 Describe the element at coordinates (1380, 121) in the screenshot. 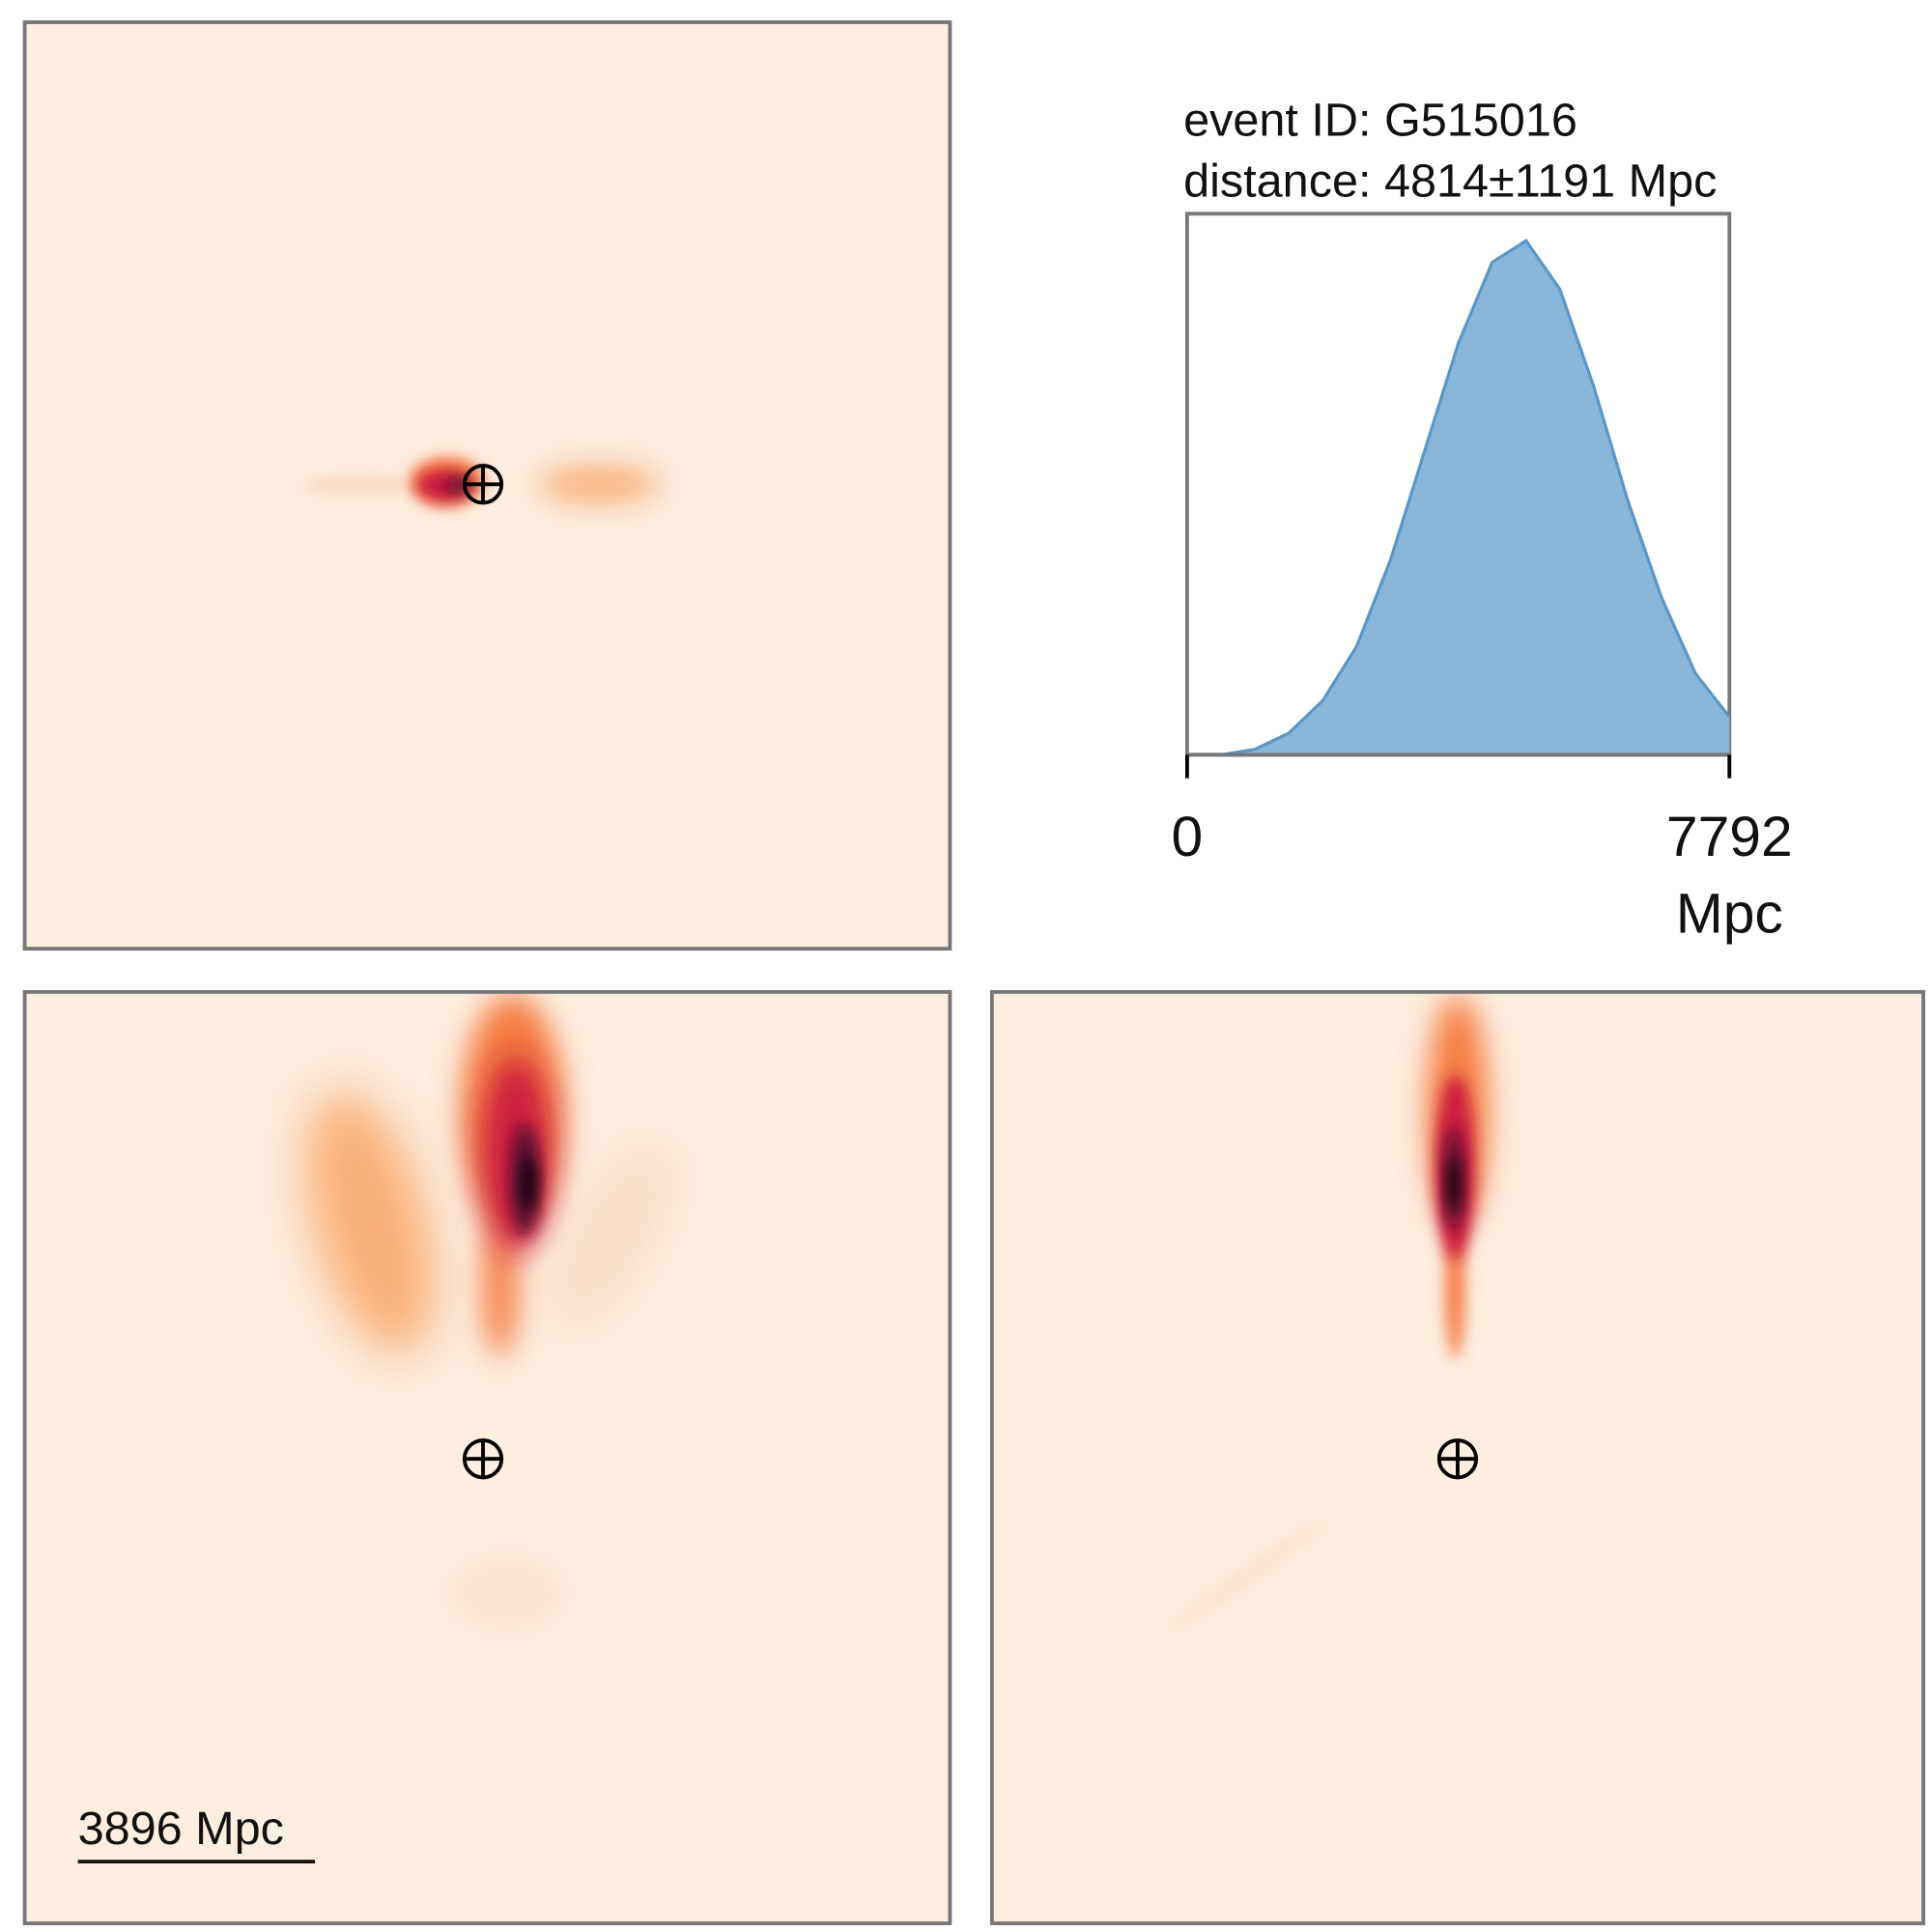

I see `event-id: event ID: G515016` at that location.